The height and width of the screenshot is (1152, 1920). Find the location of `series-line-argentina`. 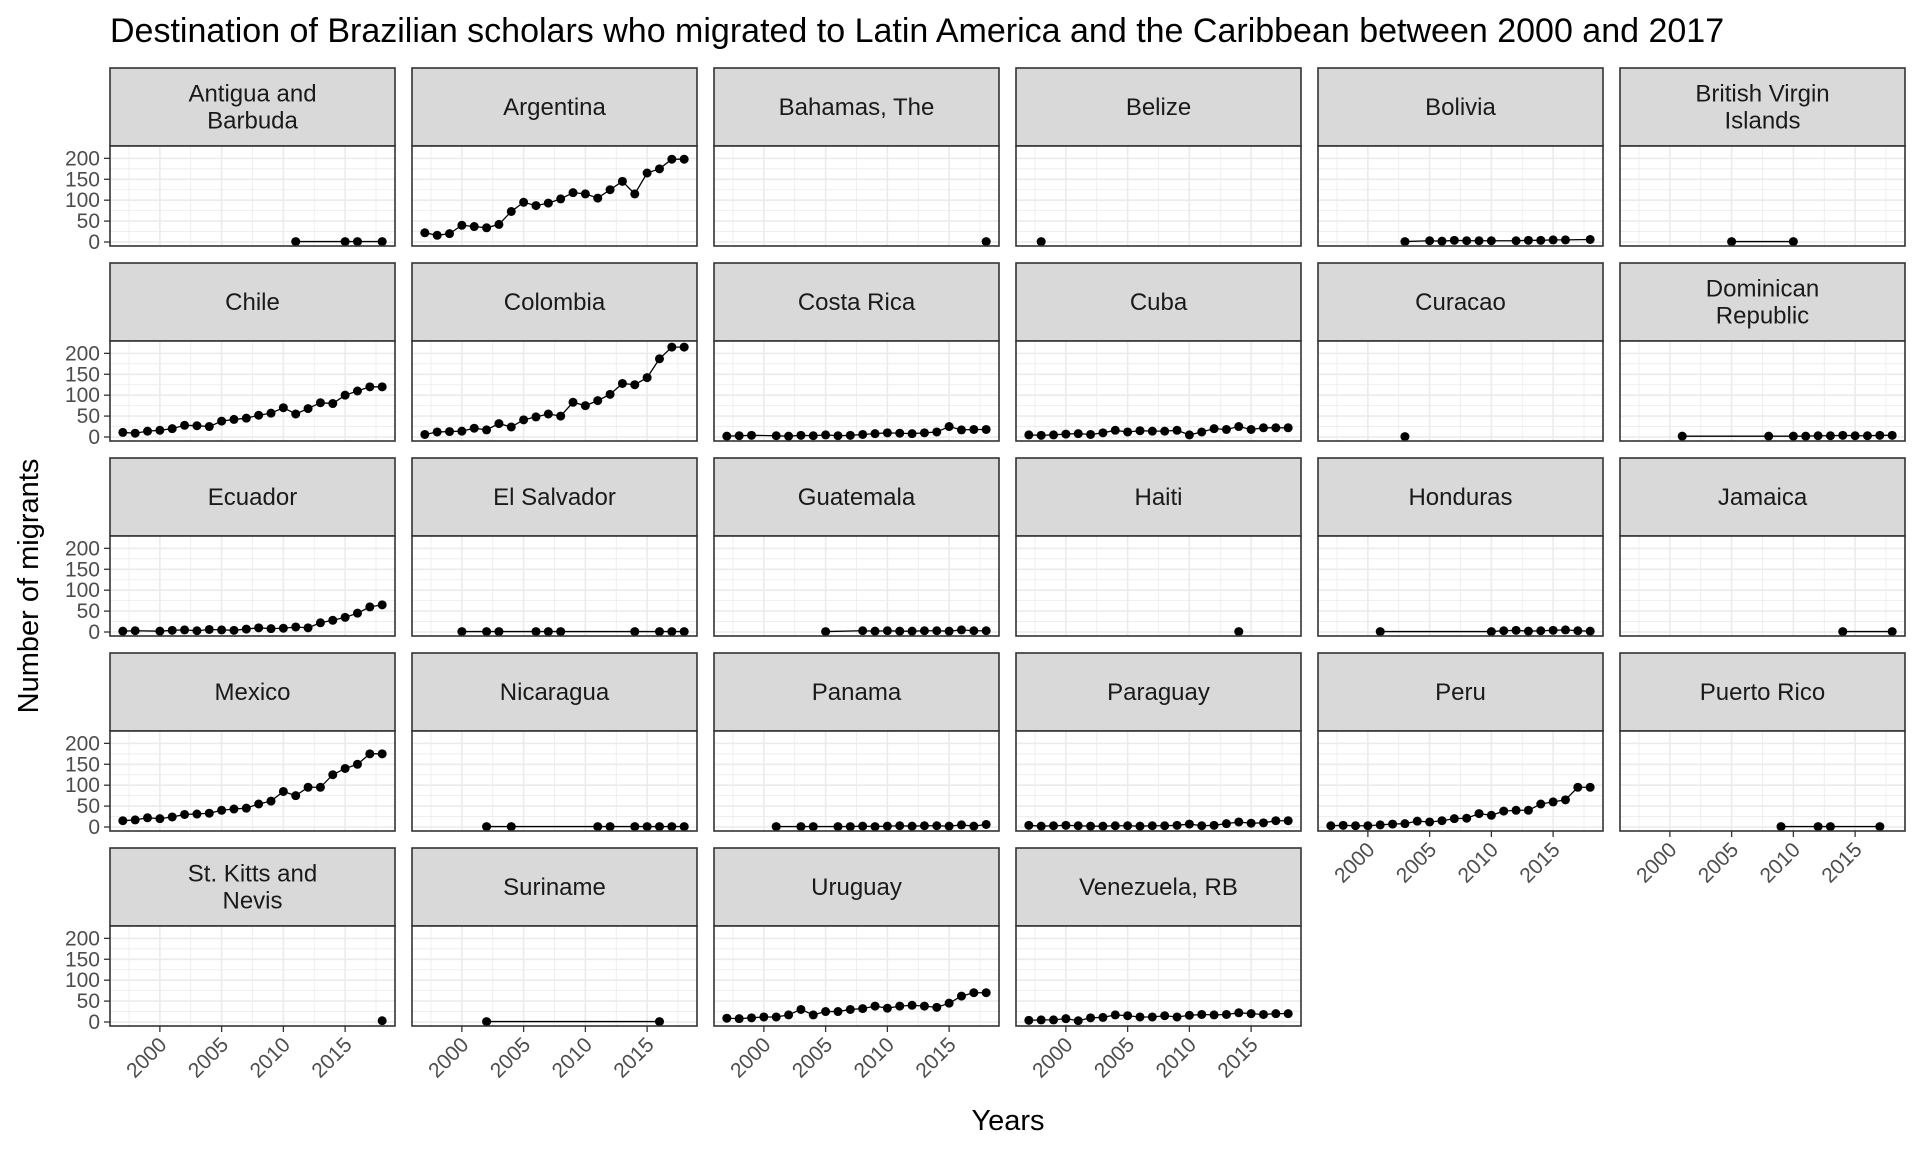

series-line-argentina is located at coordinates (554, 197).